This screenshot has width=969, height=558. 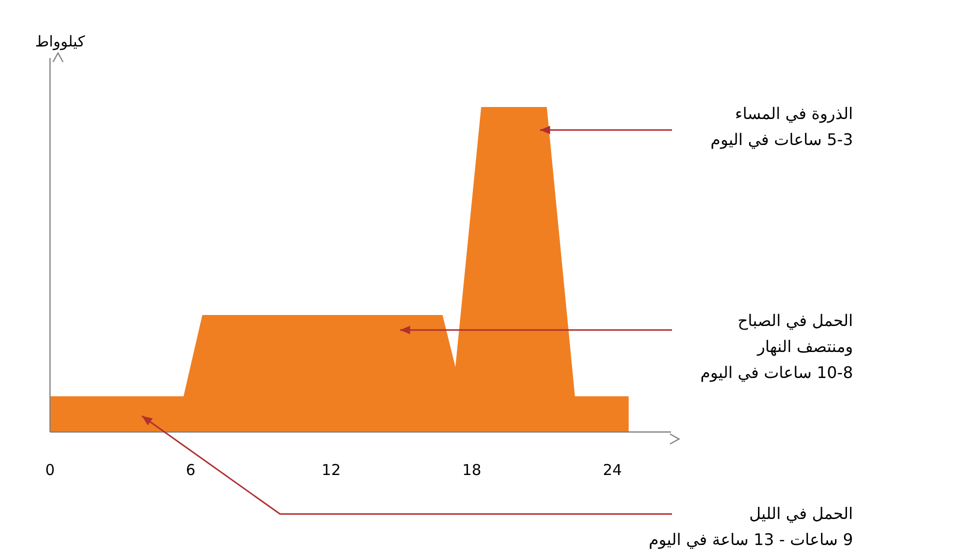 What do you see at coordinates (776, 346) in the screenshot?
I see `text: الحمل في الصباح ومنتصف النهار 10-8 ساعات في اليوم` at bounding box center [776, 346].